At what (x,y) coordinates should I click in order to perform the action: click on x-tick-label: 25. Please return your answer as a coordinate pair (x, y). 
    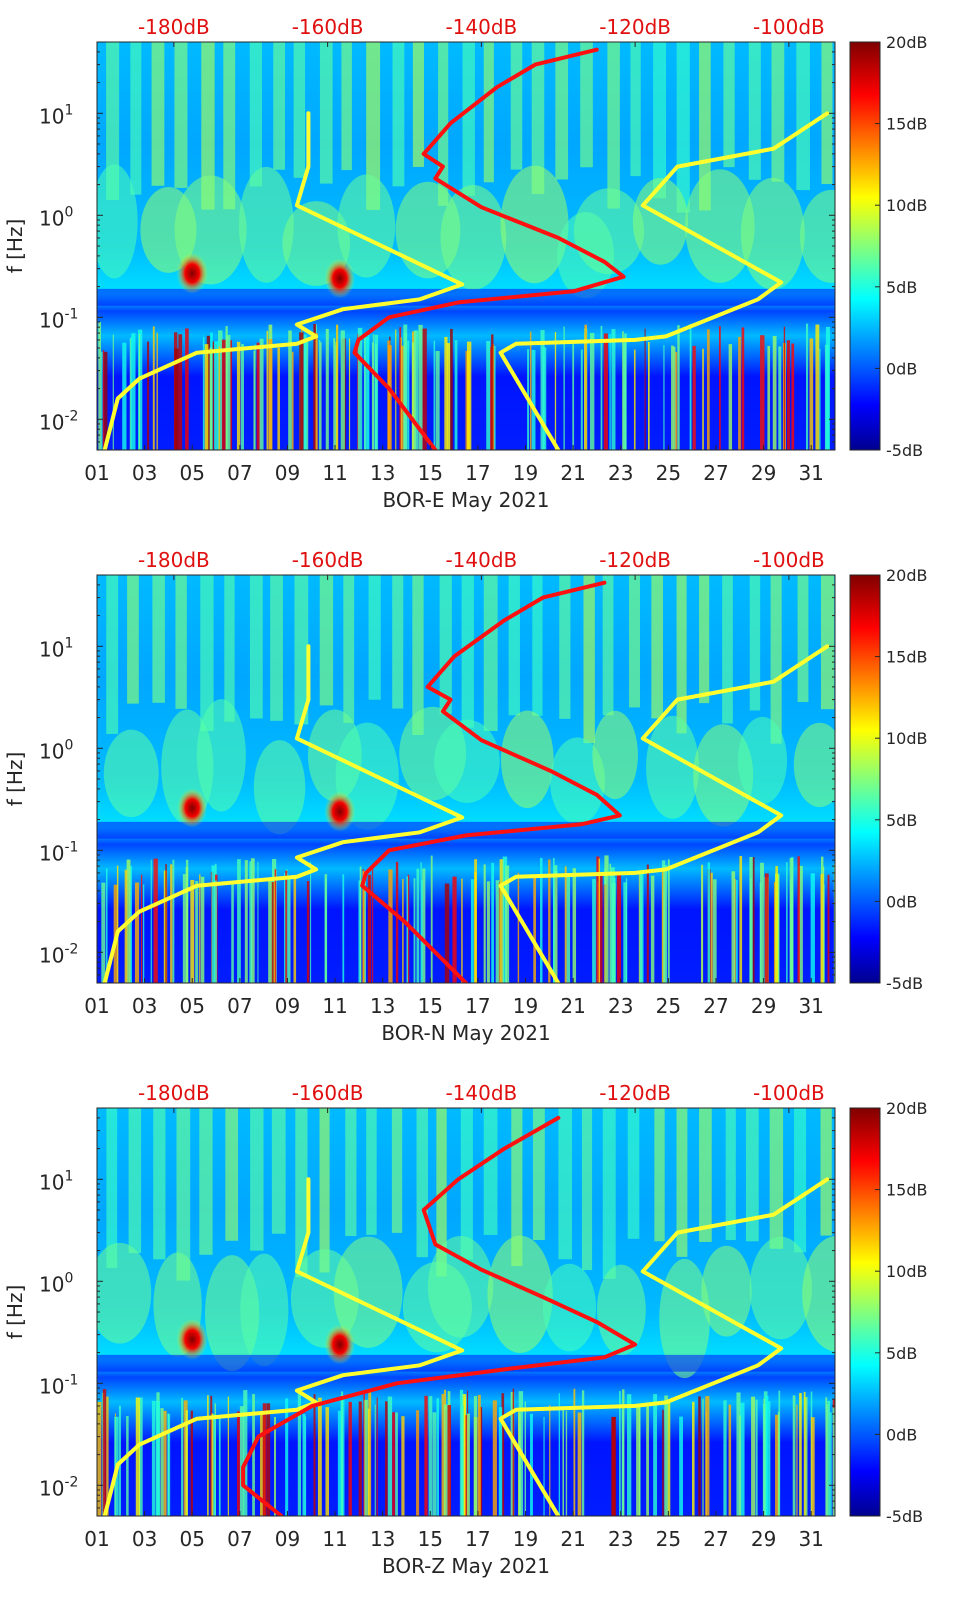
    Looking at the image, I should click on (668, 1539).